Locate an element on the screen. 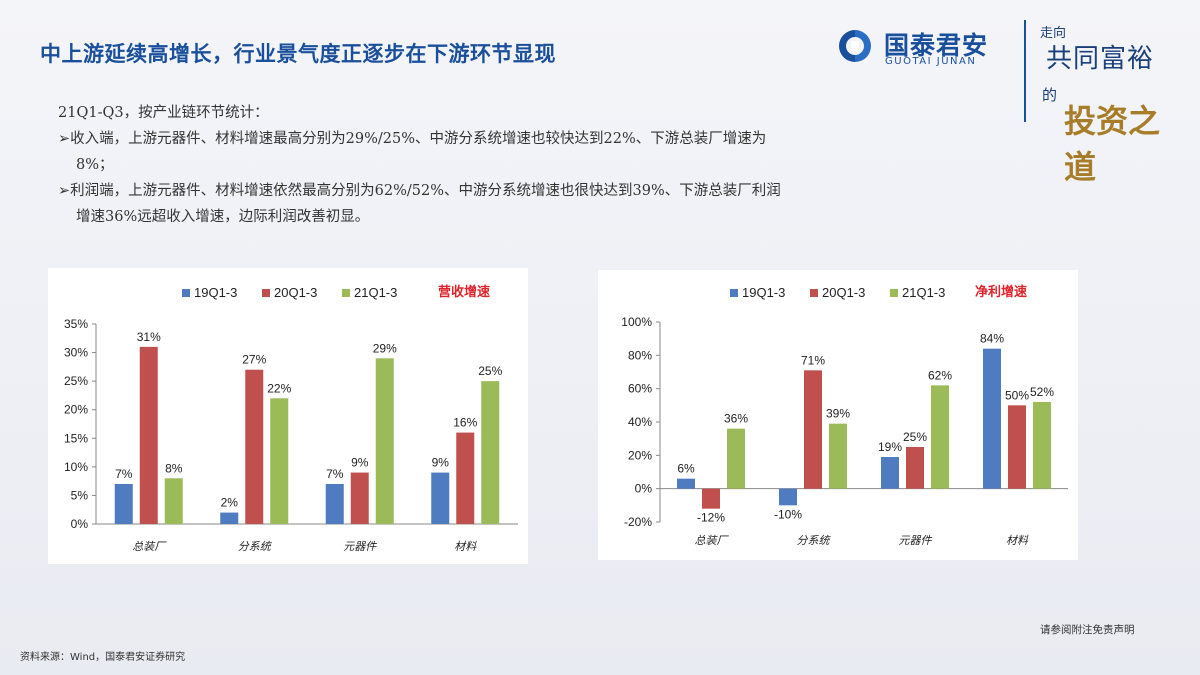 The height and width of the screenshot is (675, 1200). data-label: 50% is located at coordinates (1017, 395).